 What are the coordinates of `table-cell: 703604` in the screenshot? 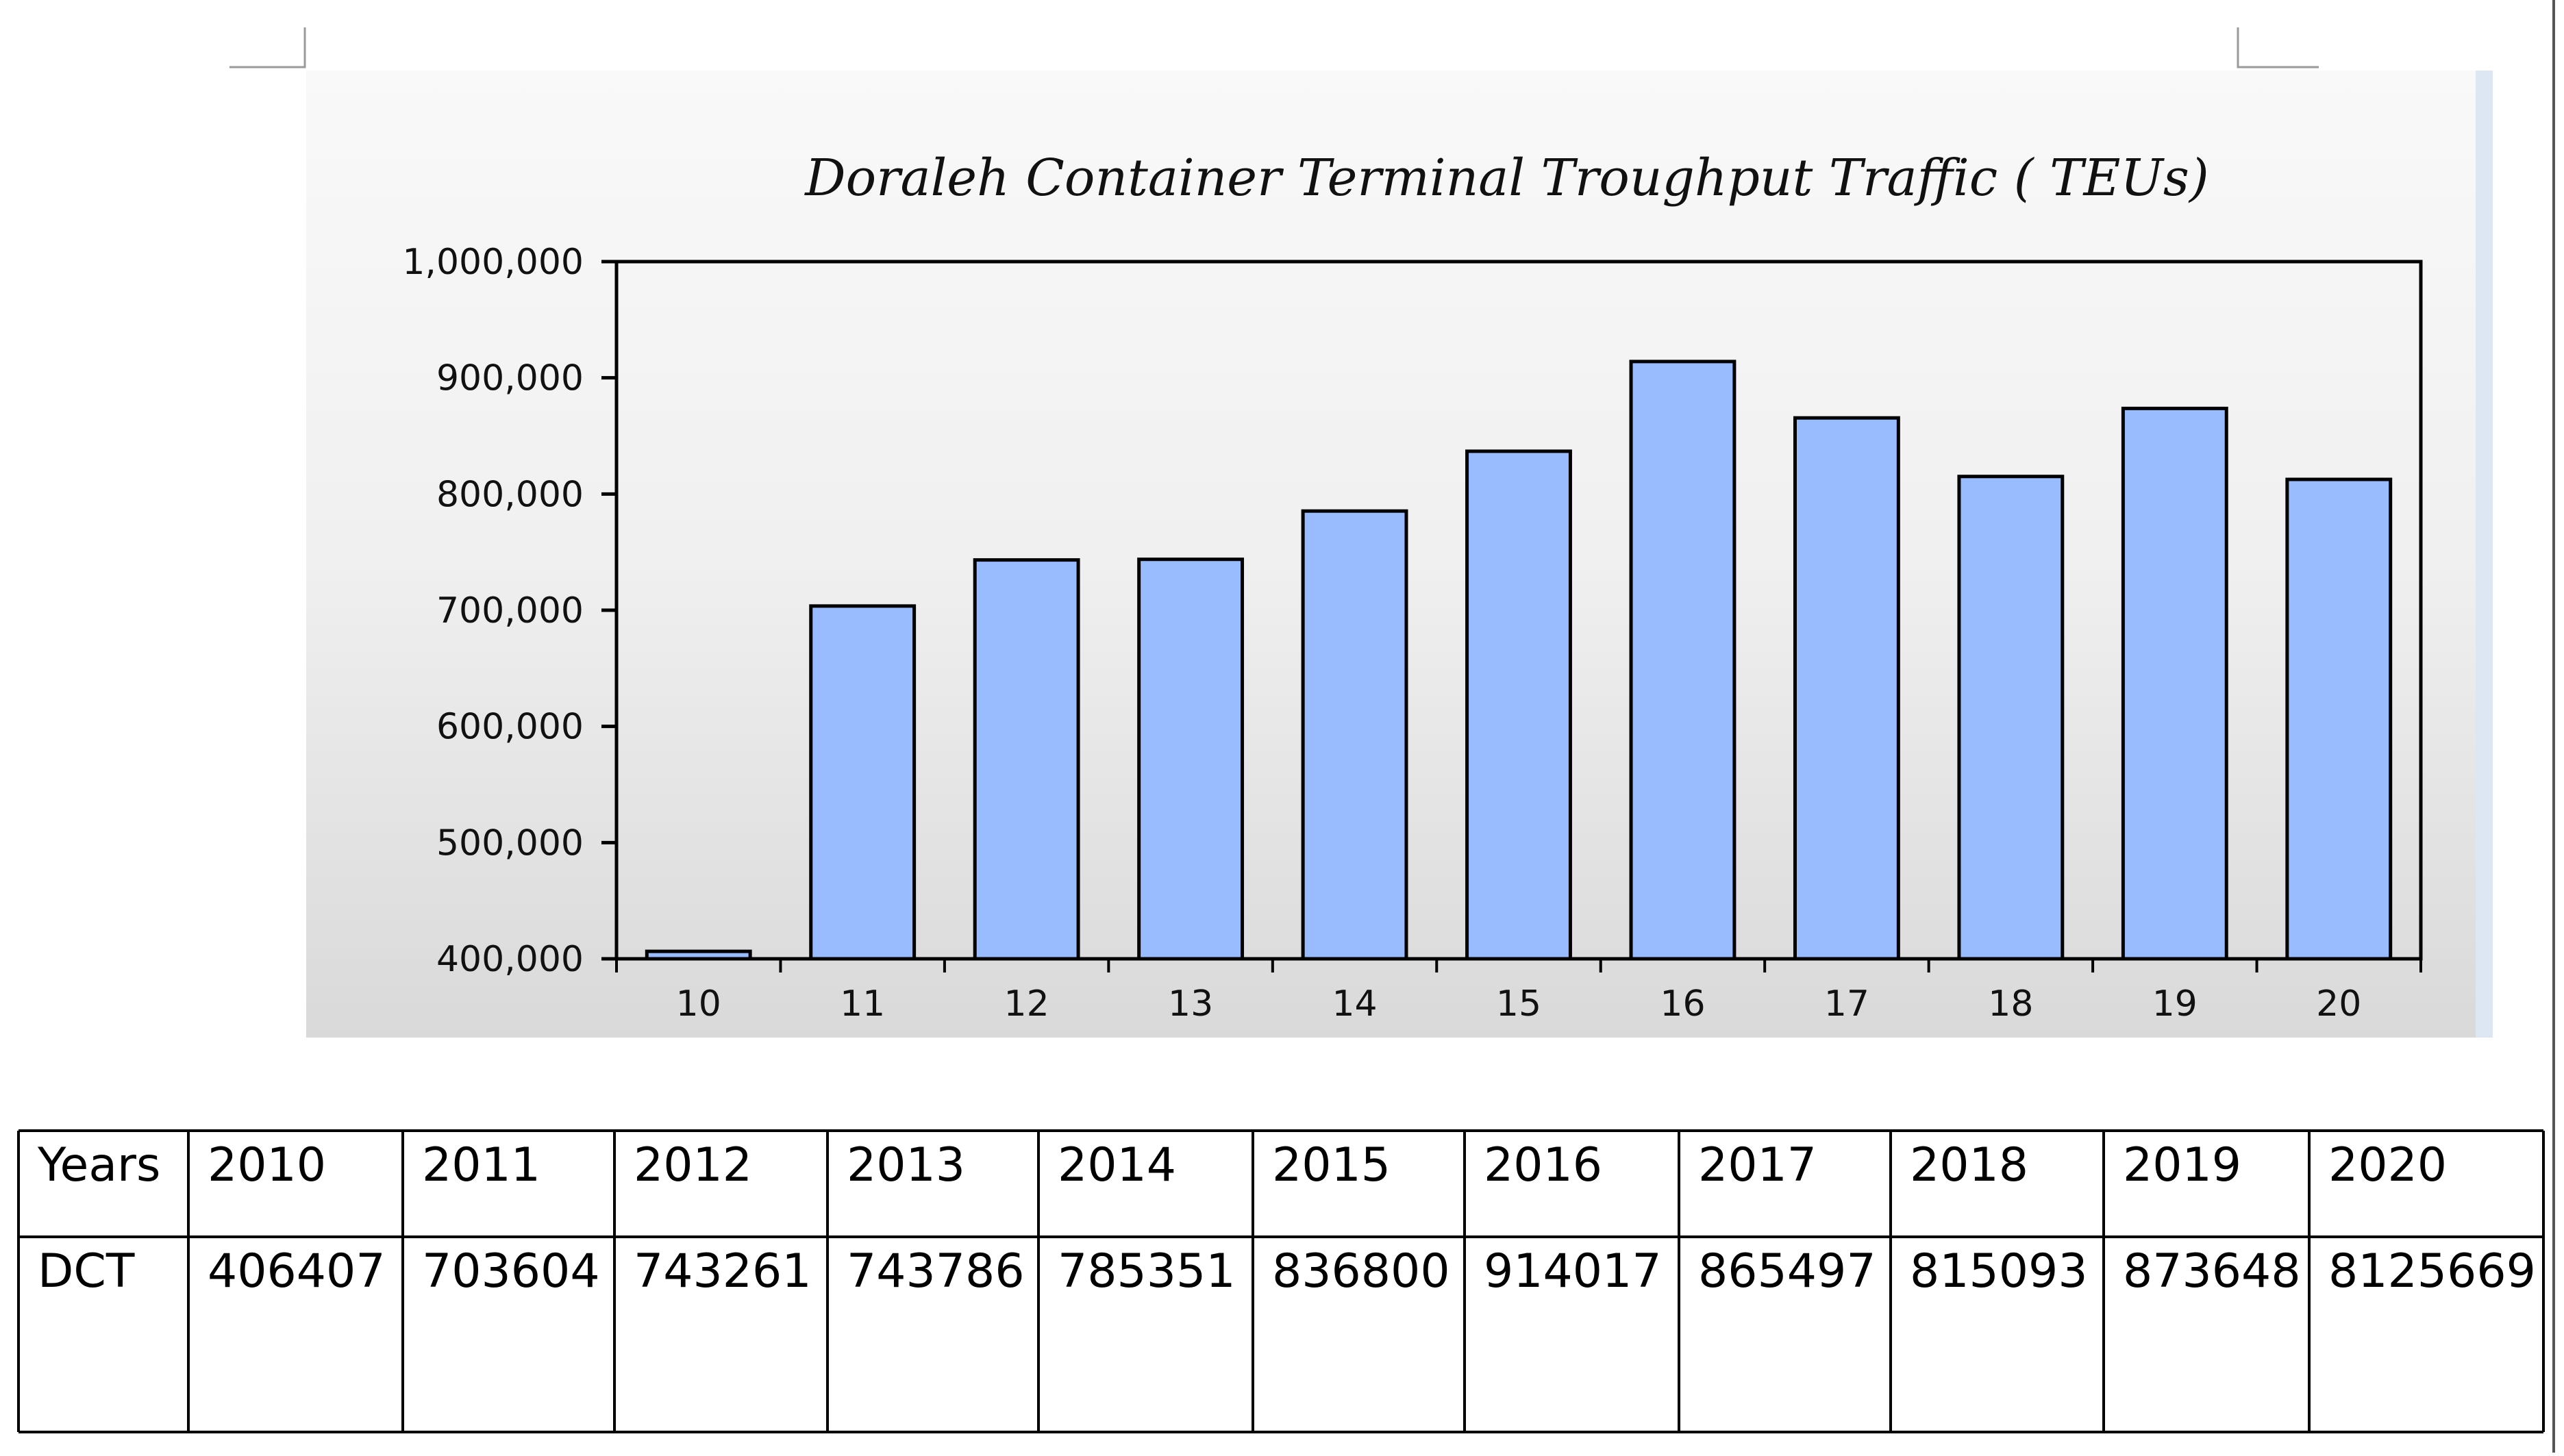 It's located at (511, 1271).